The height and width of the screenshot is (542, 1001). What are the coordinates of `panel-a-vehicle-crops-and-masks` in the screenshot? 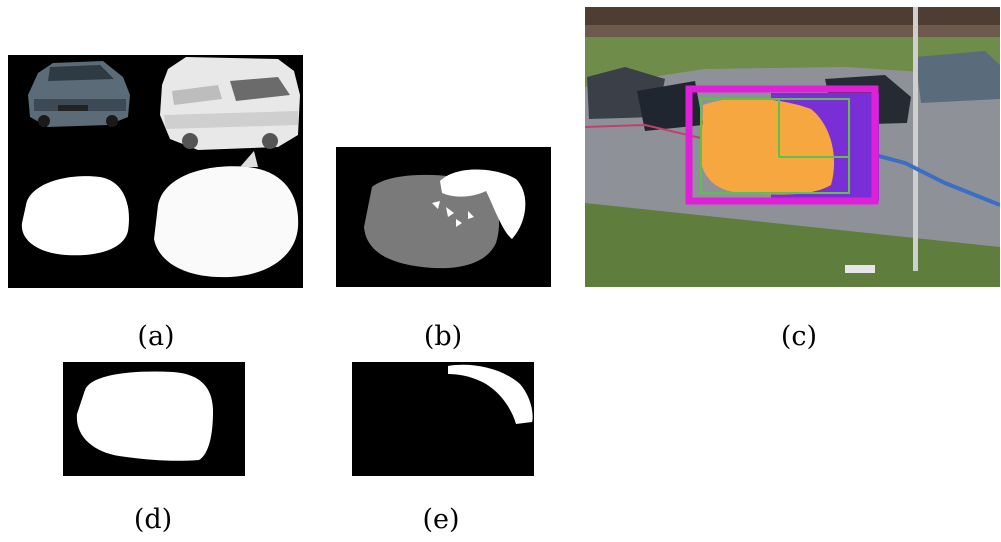 It's located at (155, 171).